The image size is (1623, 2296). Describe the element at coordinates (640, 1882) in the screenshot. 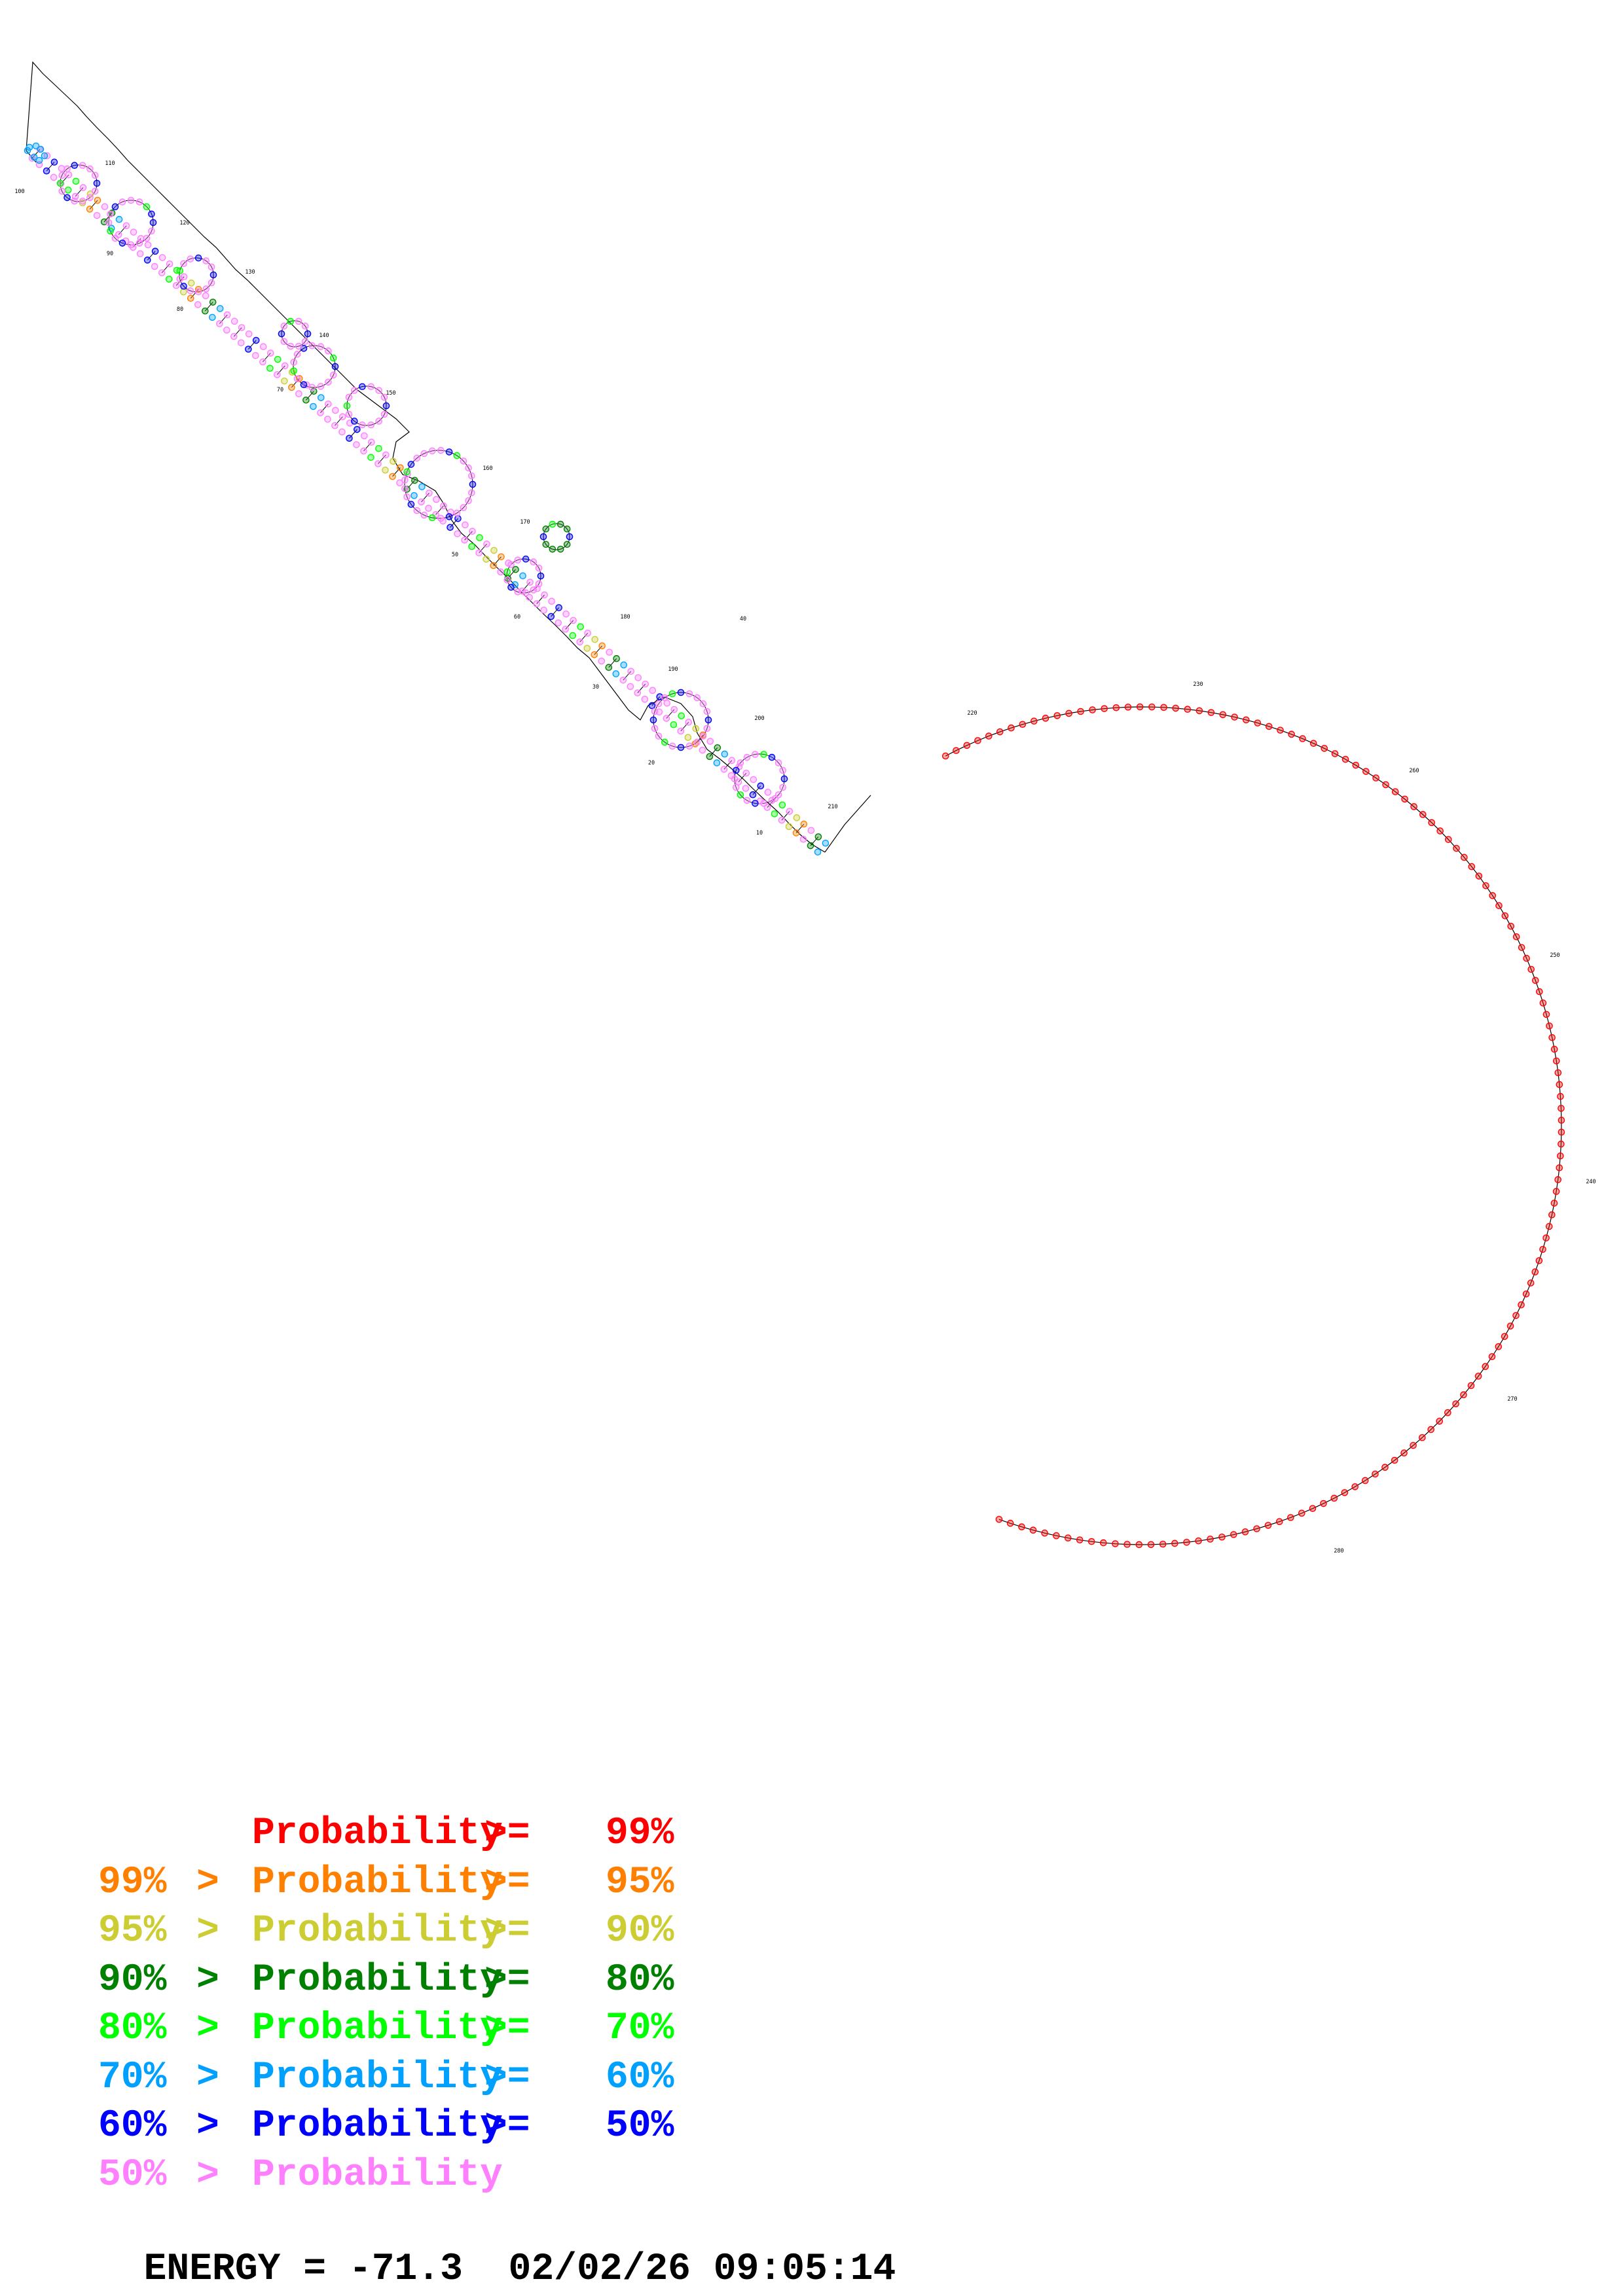

I see `legend-pct: 95%` at that location.